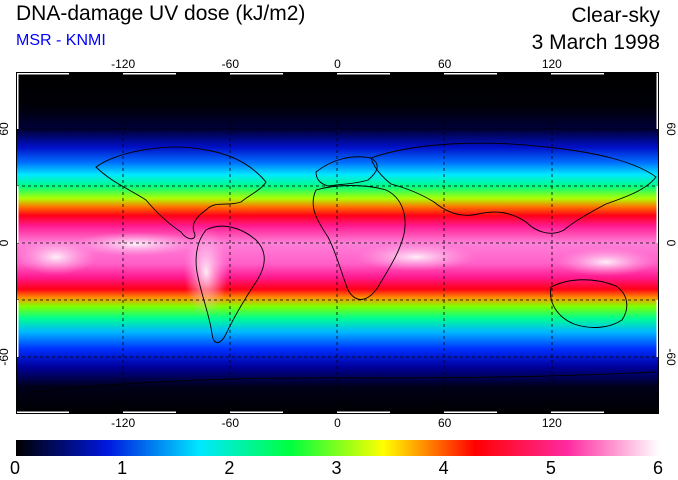 Image resolution: width=678 pixels, height=480 pixels. Describe the element at coordinates (231, 423) in the screenshot. I see `lon-tick-label-bottom: -60` at that location.